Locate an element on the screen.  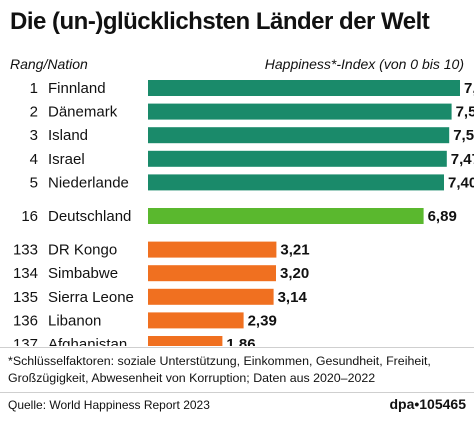
rank-nation-header: Rang/Nation is located at coordinates (49, 64).